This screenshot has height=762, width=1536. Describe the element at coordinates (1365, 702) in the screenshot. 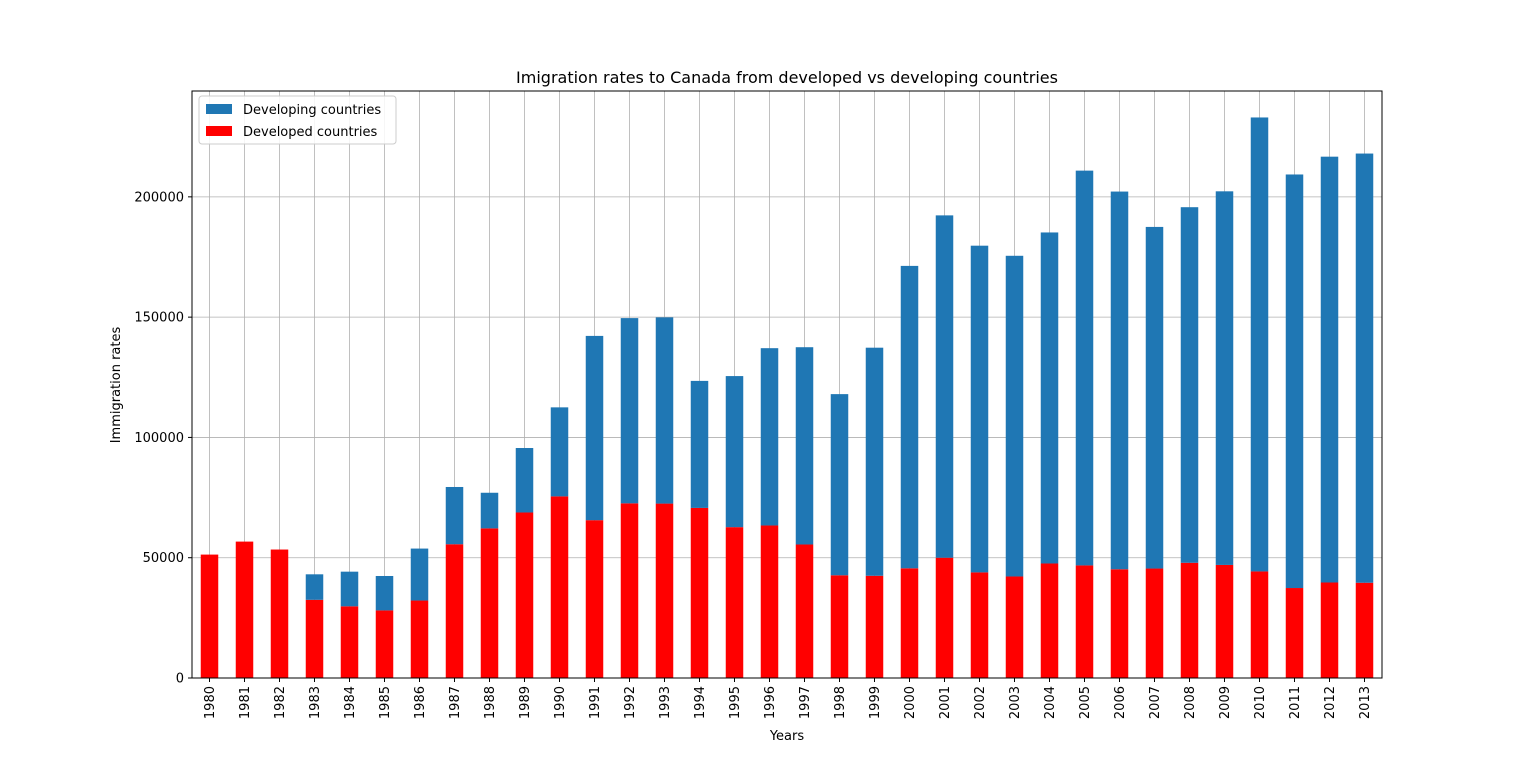

I see `x-tick-label: 2013` at that location.